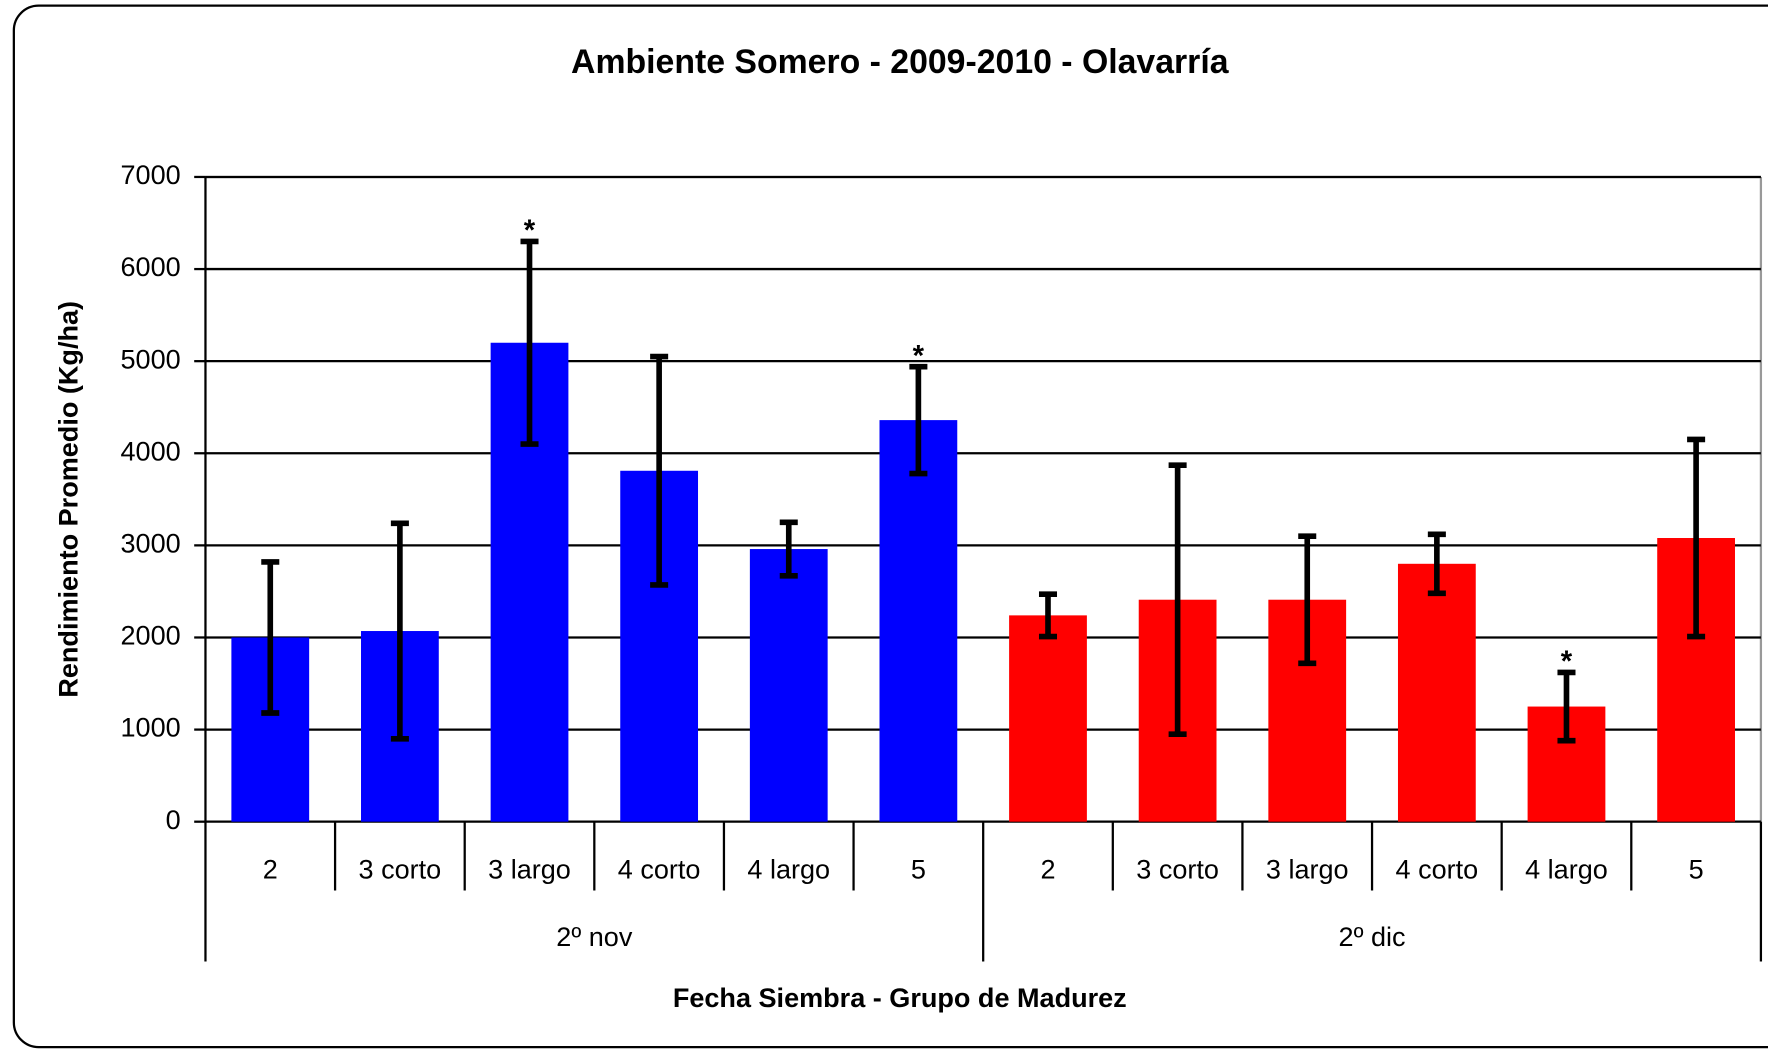  Describe the element at coordinates (150, 175) in the screenshot. I see `y-tick-label: 7000` at that location.